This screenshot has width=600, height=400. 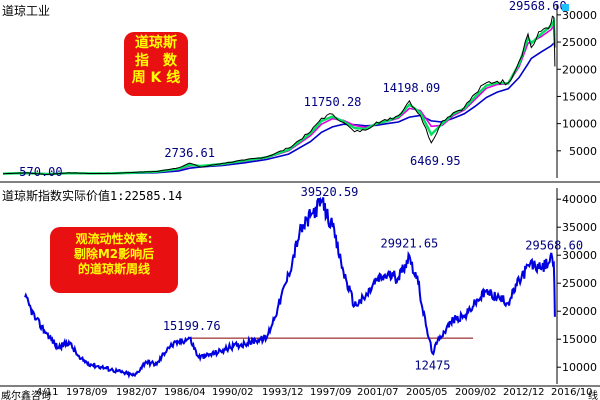 I want to click on top-annotation: 2736.61, so click(x=189, y=153).